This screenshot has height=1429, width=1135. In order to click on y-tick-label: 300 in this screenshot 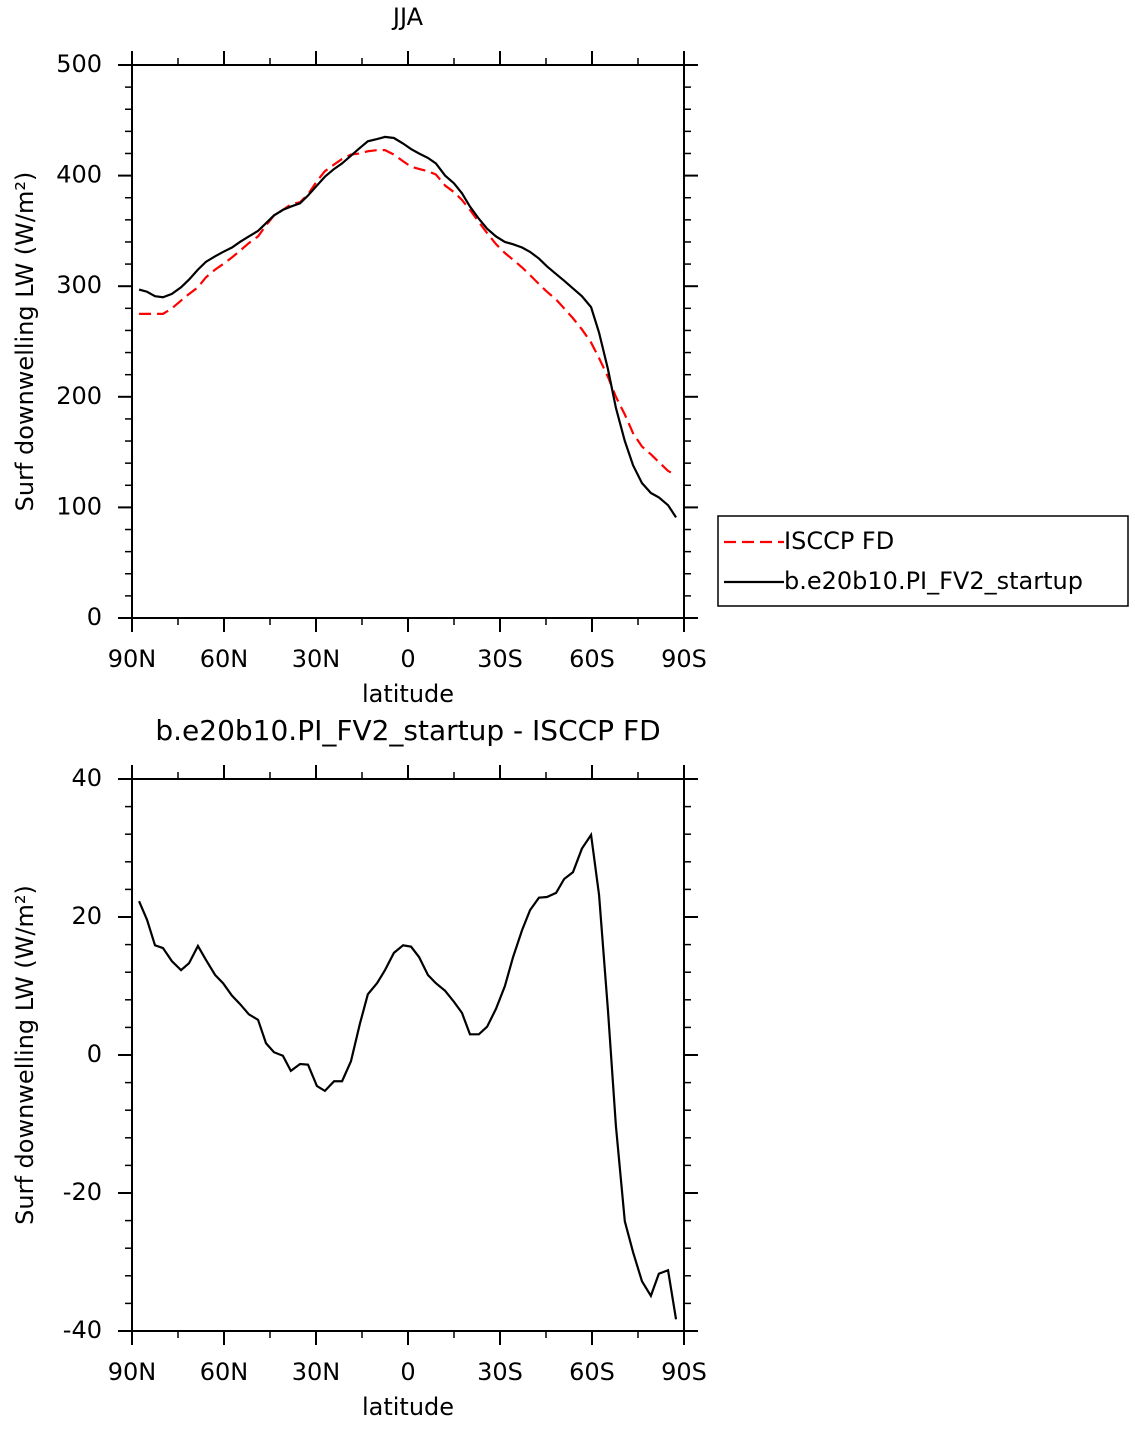, I will do `click(79, 285)`.